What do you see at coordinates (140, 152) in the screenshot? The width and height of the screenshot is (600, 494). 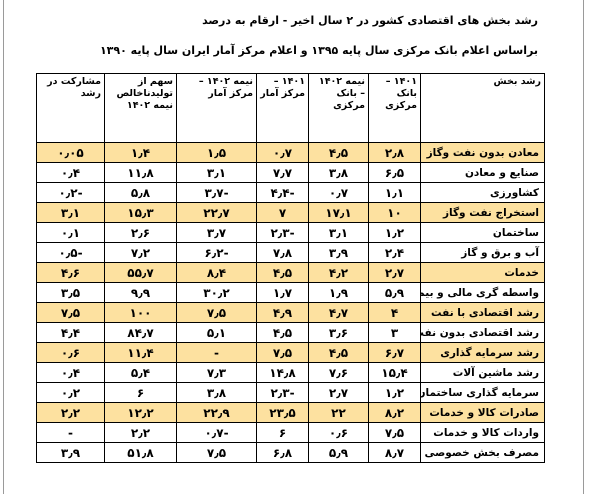 I see `cell-gdp-share: ۱٫۴` at bounding box center [140, 152].